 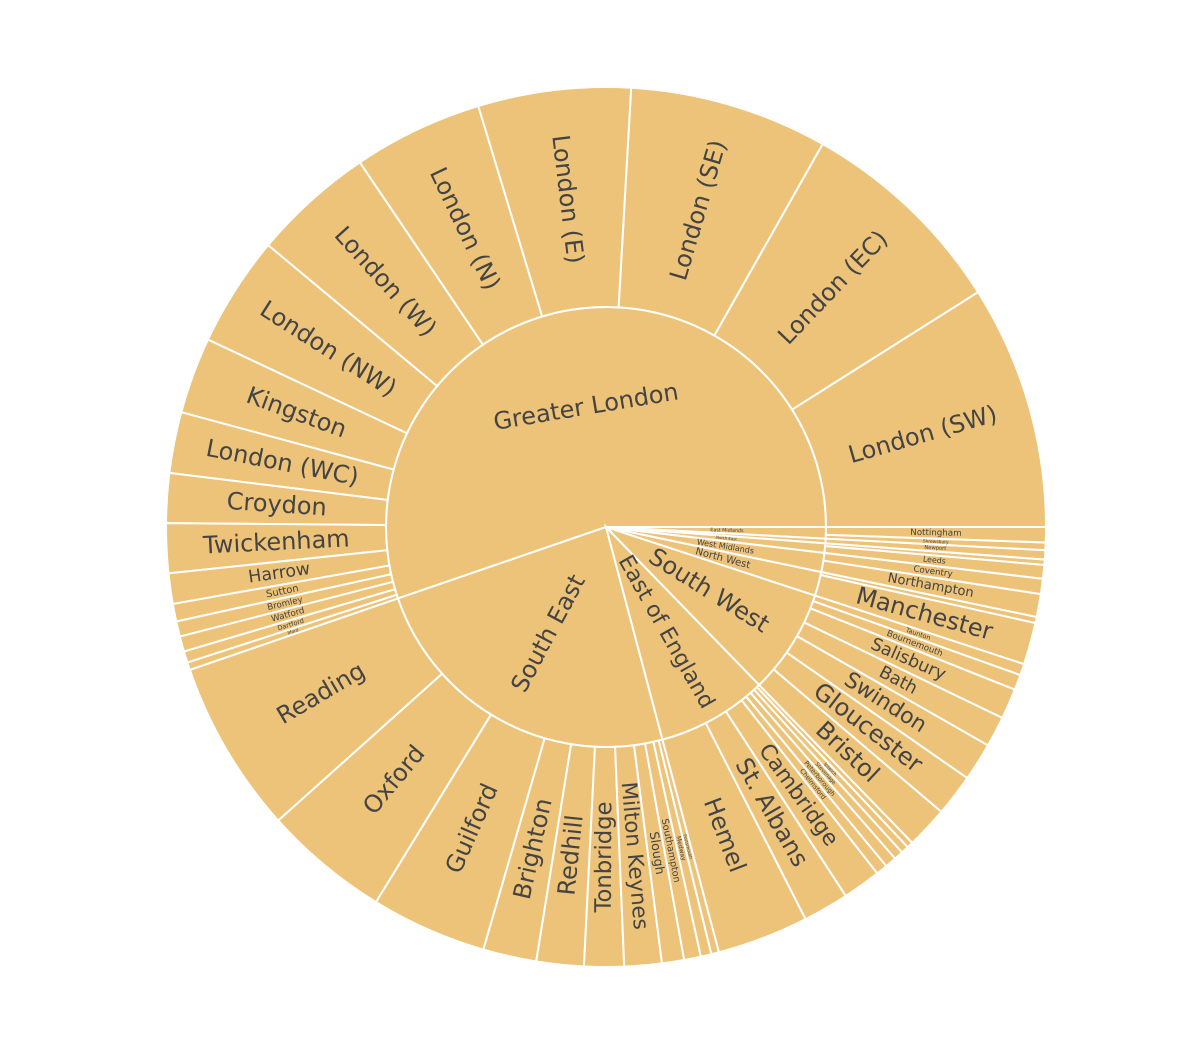 I want to click on city-wedge, so click(x=936, y=535).